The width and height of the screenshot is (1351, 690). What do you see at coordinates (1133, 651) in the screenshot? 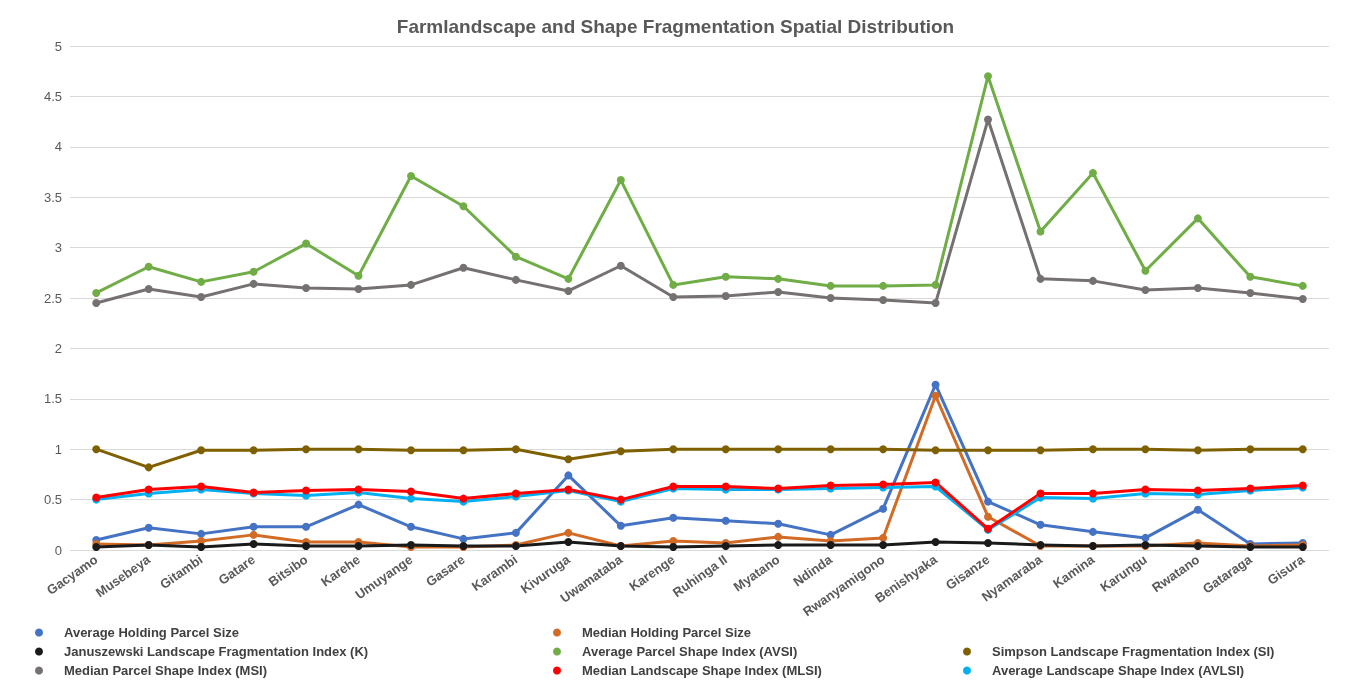
I see `legend-label: Simpson Landscape Fragmentation Index (SI)` at bounding box center [1133, 651].